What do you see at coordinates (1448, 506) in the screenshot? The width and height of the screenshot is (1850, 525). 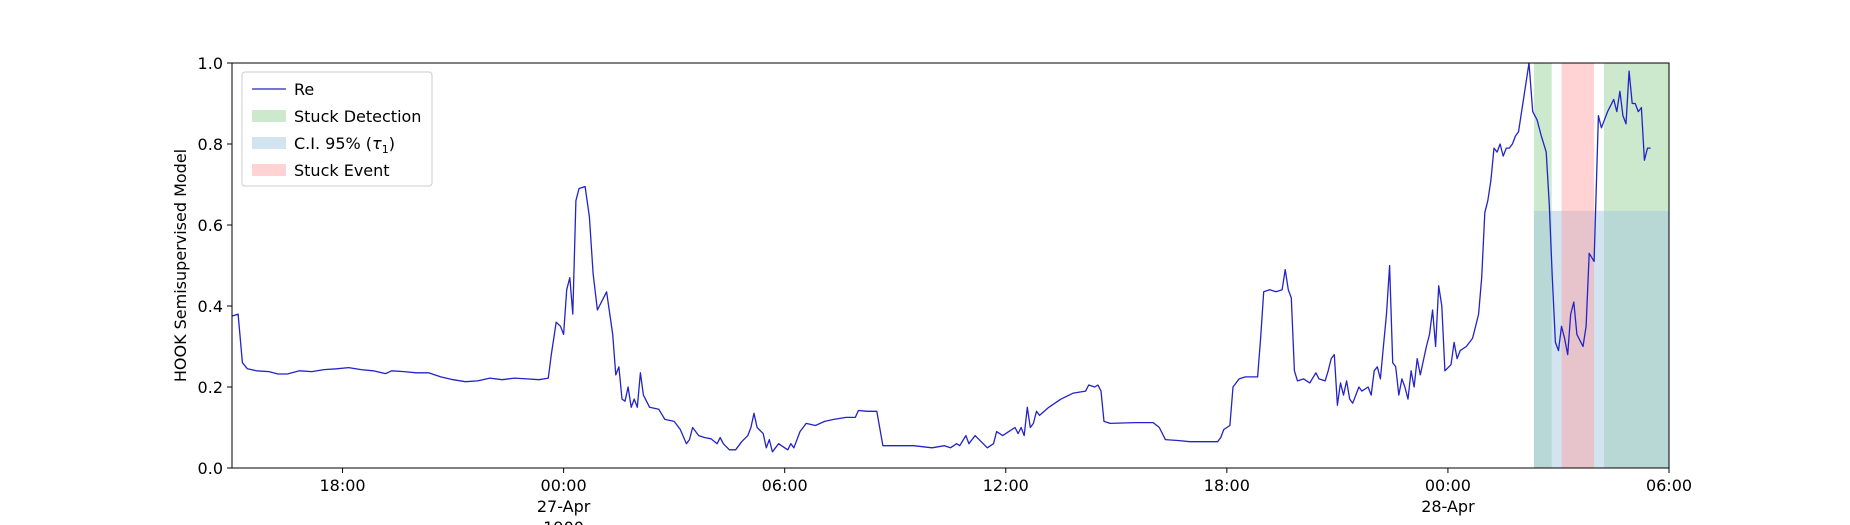 I see `x-tick-date-label: 28-Apr` at bounding box center [1448, 506].